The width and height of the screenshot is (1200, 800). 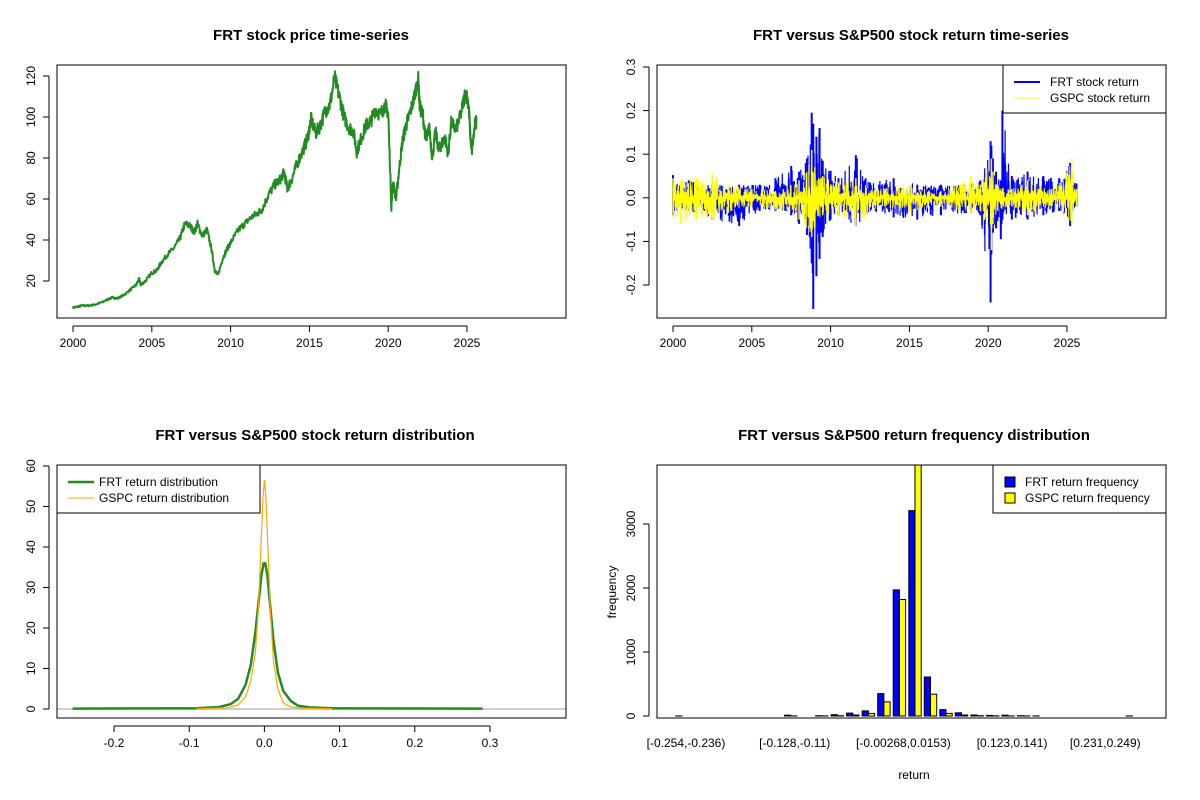 I want to click on legend-label: FRT return distribution, so click(x=158, y=482).